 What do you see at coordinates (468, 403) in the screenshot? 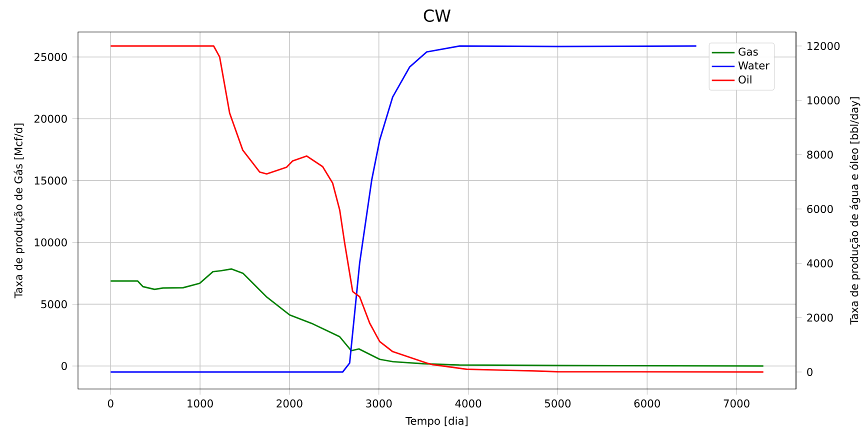
I see `x-tick-label: 4000` at bounding box center [468, 403].